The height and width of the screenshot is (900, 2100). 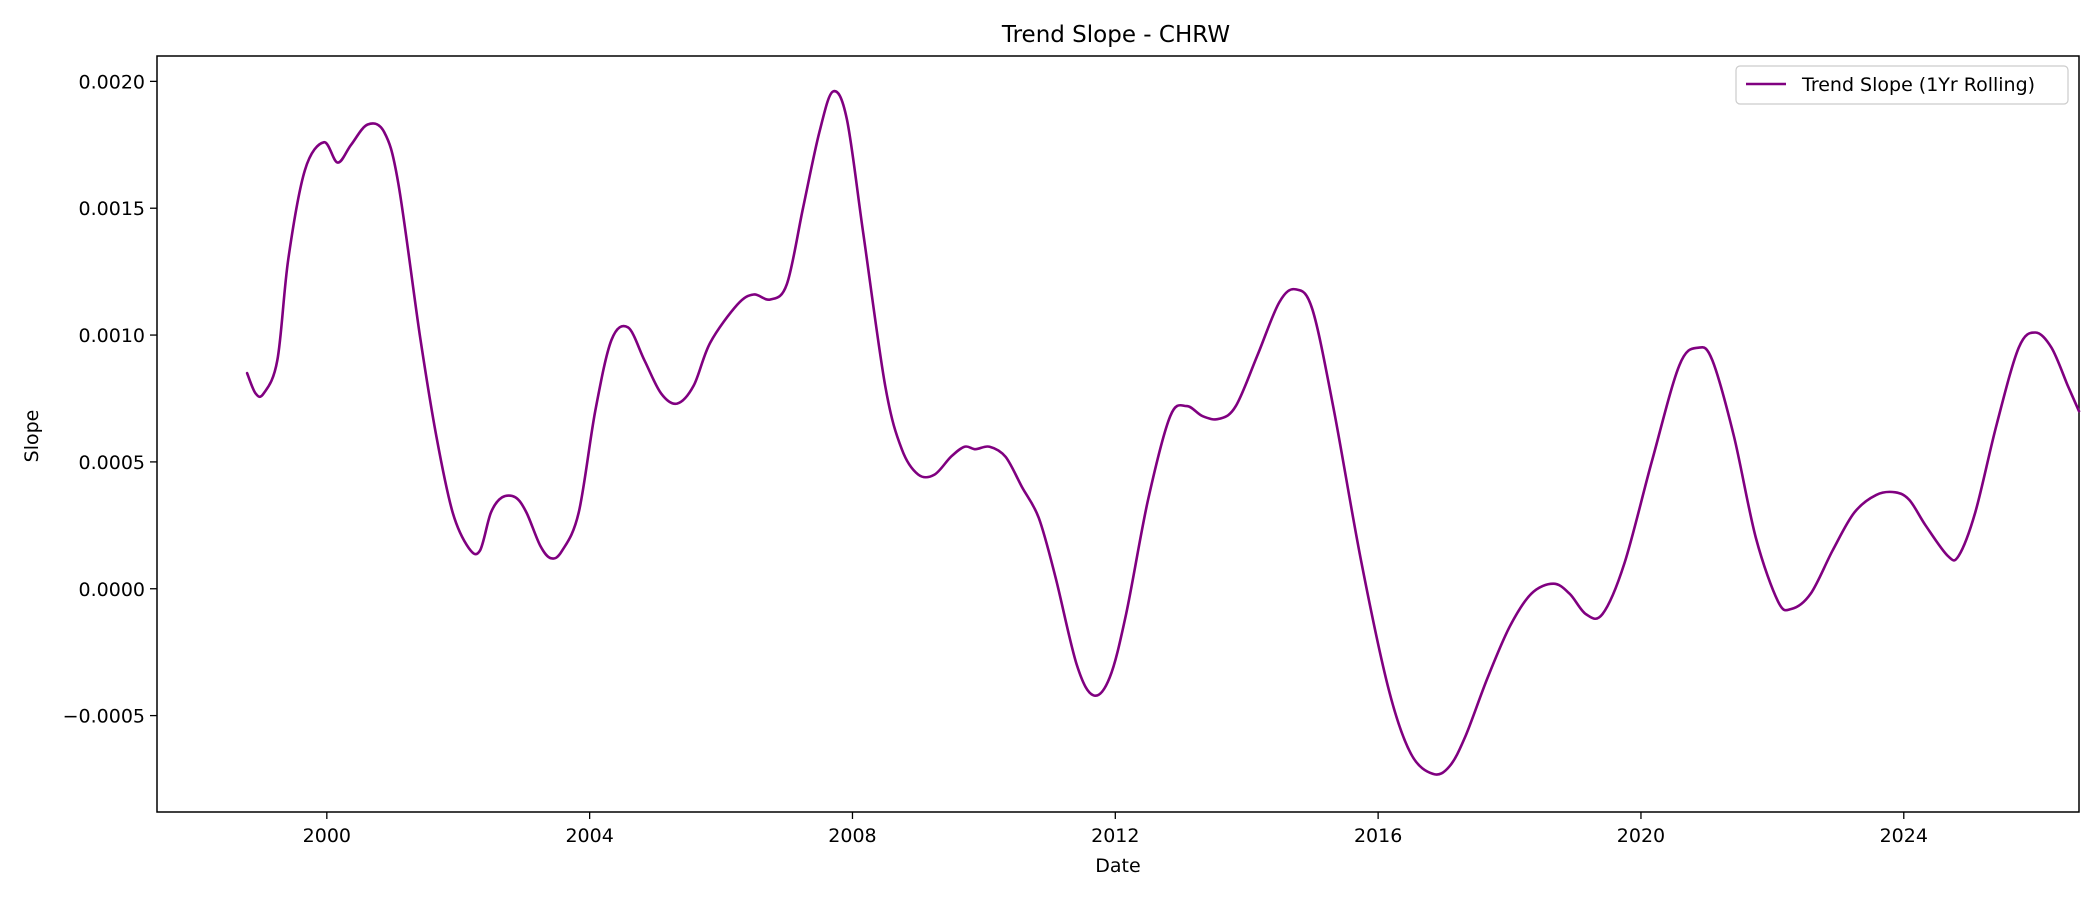 What do you see at coordinates (32, 436) in the screenshot?
I see `y-axis-title: Slope` at bounding box center [32, 436].